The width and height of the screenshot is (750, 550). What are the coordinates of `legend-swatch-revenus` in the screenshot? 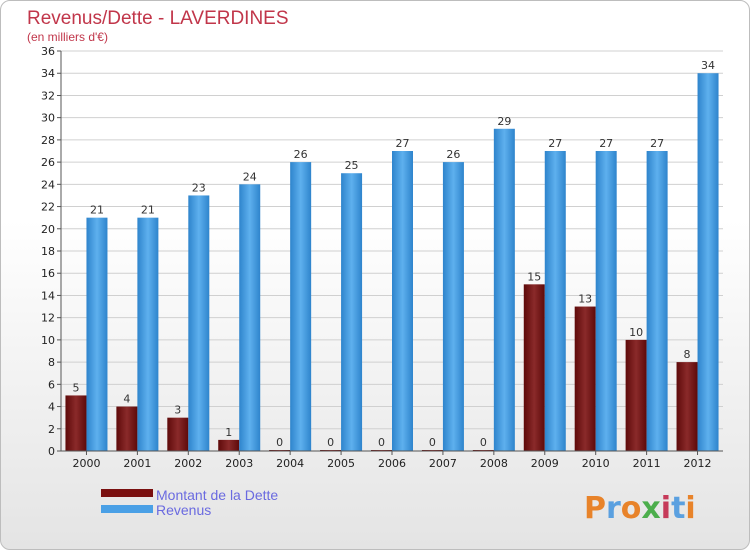 It's located at (127, 509).